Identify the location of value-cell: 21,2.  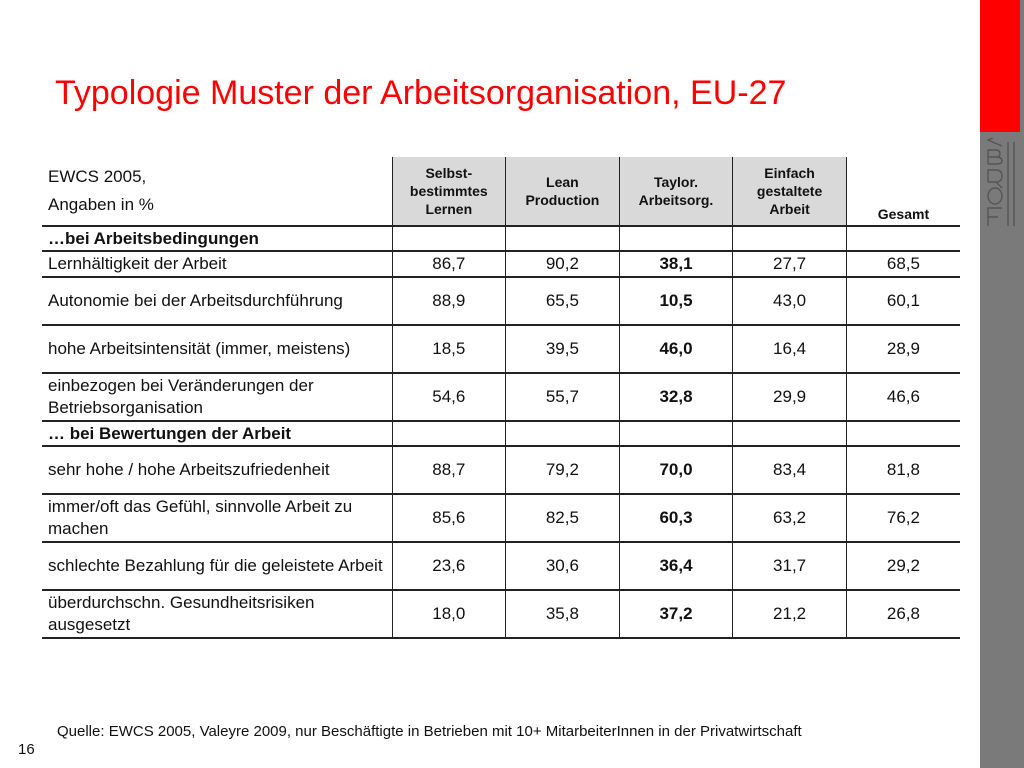
(789, 614).